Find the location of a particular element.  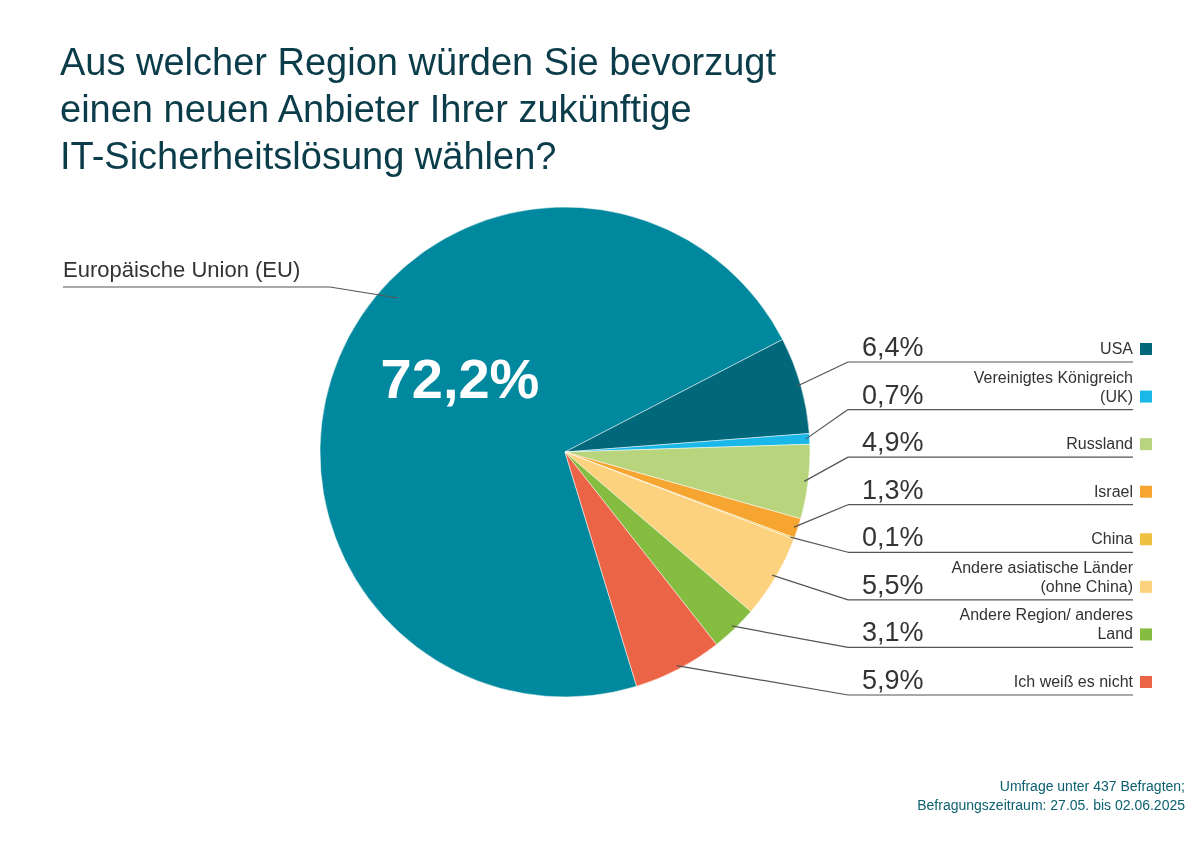

legend-label: Vereinigtes Königreich (UK) is located at coordinates (1053, 386).